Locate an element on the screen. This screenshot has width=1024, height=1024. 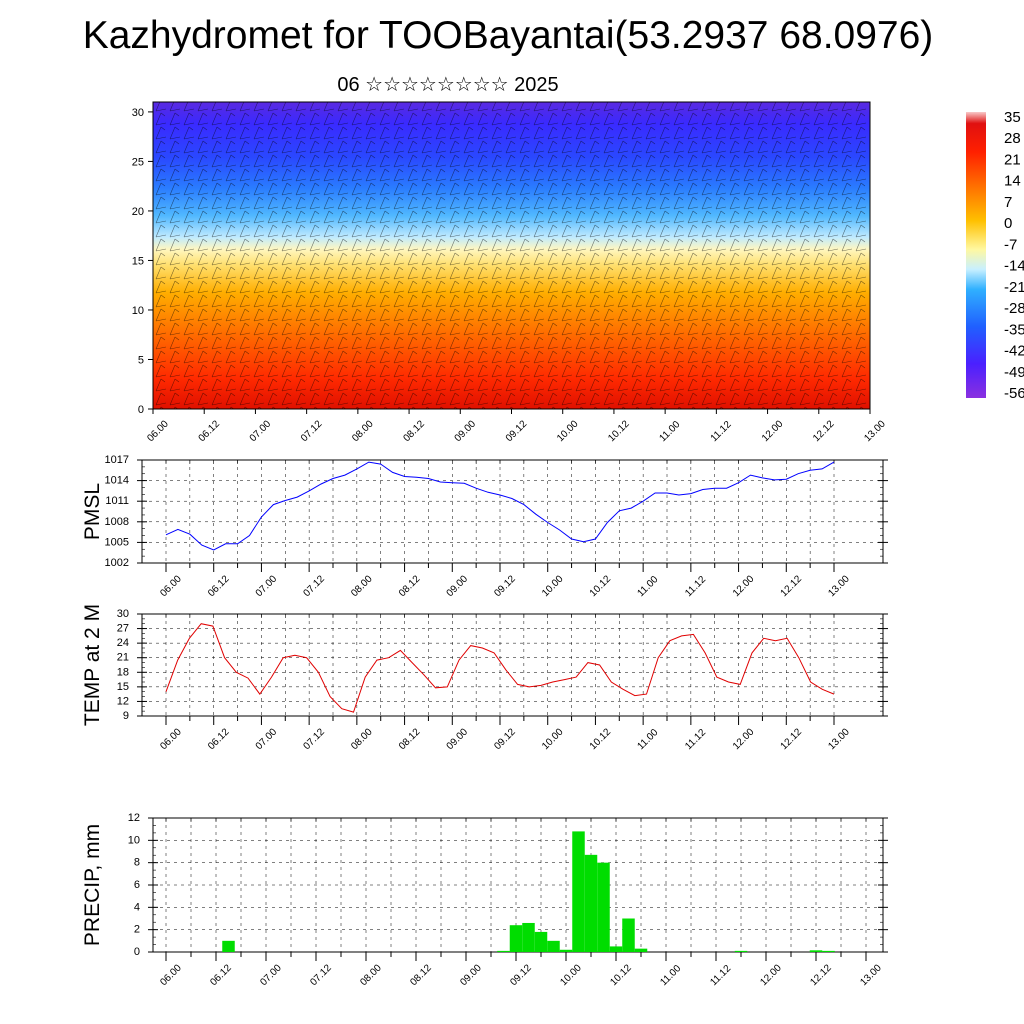
colorbar-label: 35 is located at coordinates (1012, 117).